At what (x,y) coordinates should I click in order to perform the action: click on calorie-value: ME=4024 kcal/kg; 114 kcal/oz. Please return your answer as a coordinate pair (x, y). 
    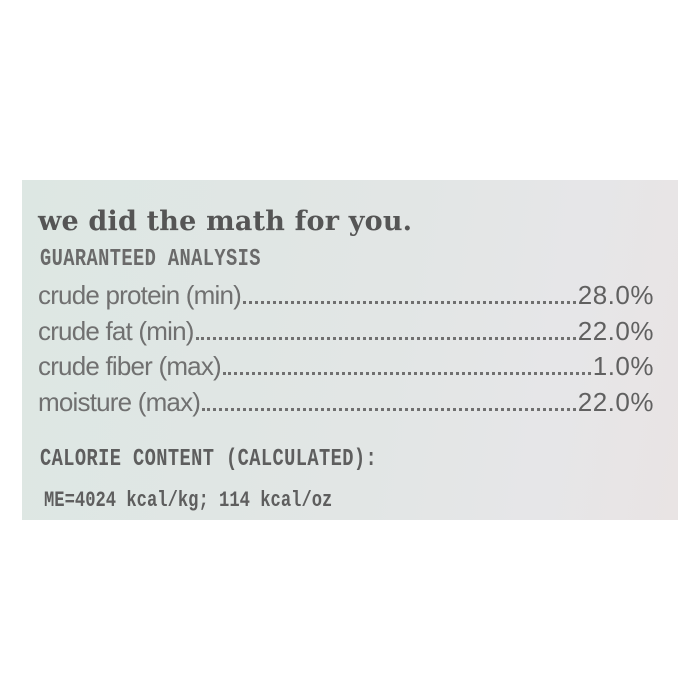
    Looking at the image, I should click on (188, 500).